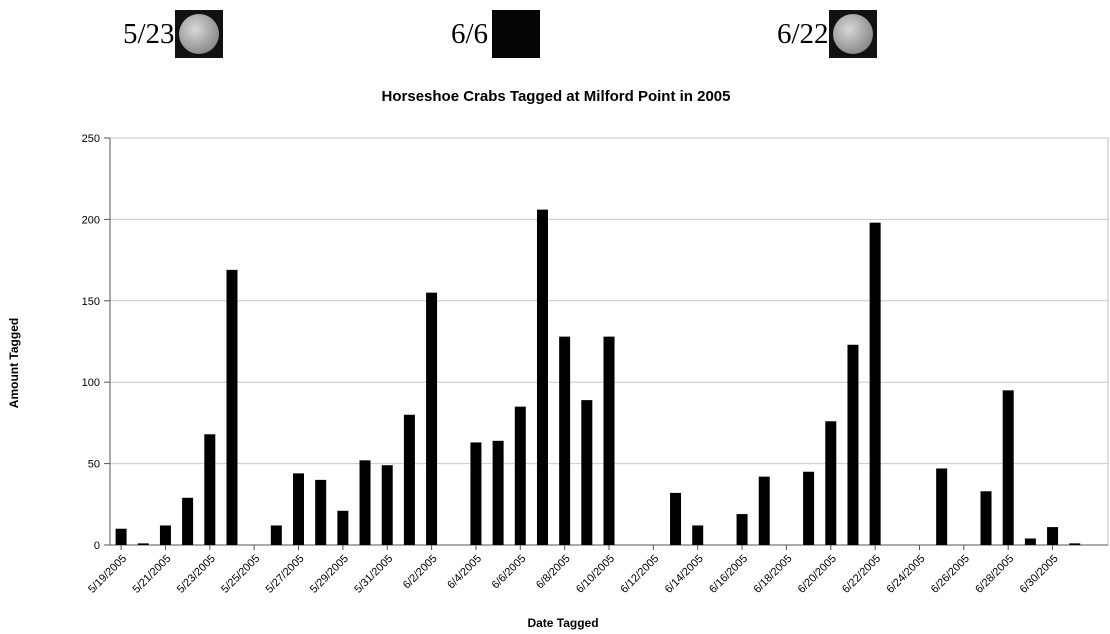 The height and width of the screenshot is (634, 1110). I want to click on x-tick-label: 6/8/2005, so click(553, 572).